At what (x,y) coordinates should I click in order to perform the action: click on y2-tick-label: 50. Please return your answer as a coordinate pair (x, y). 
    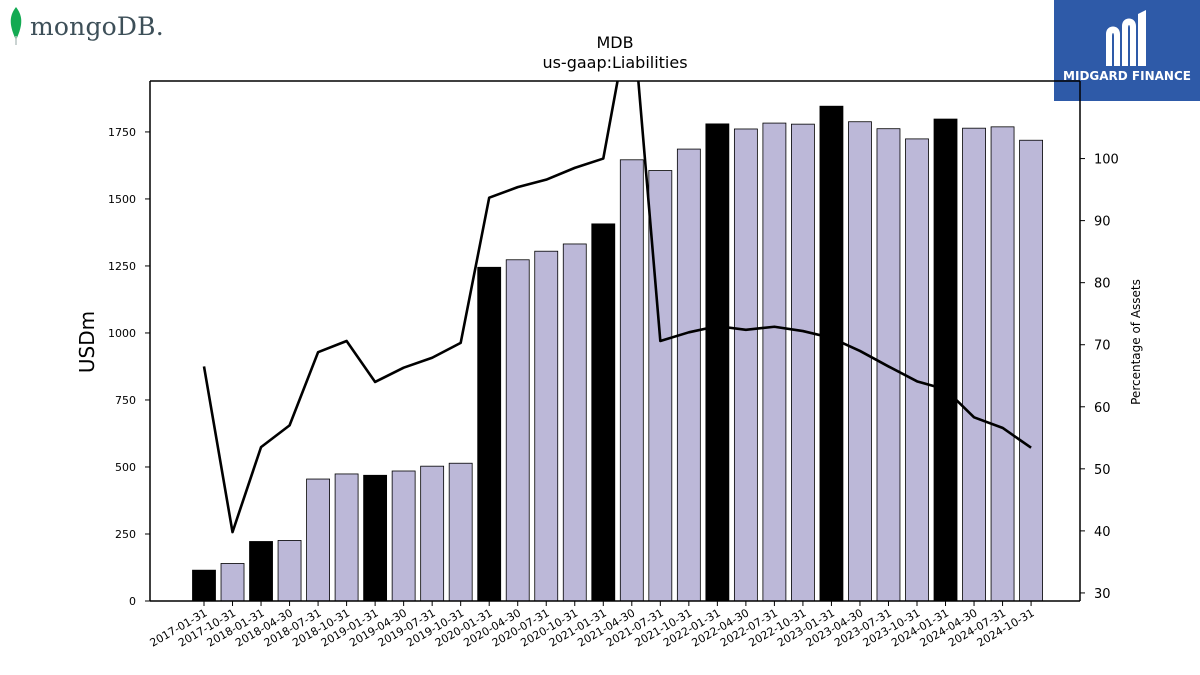
    Looking at the image, I should click on (1102, 470).